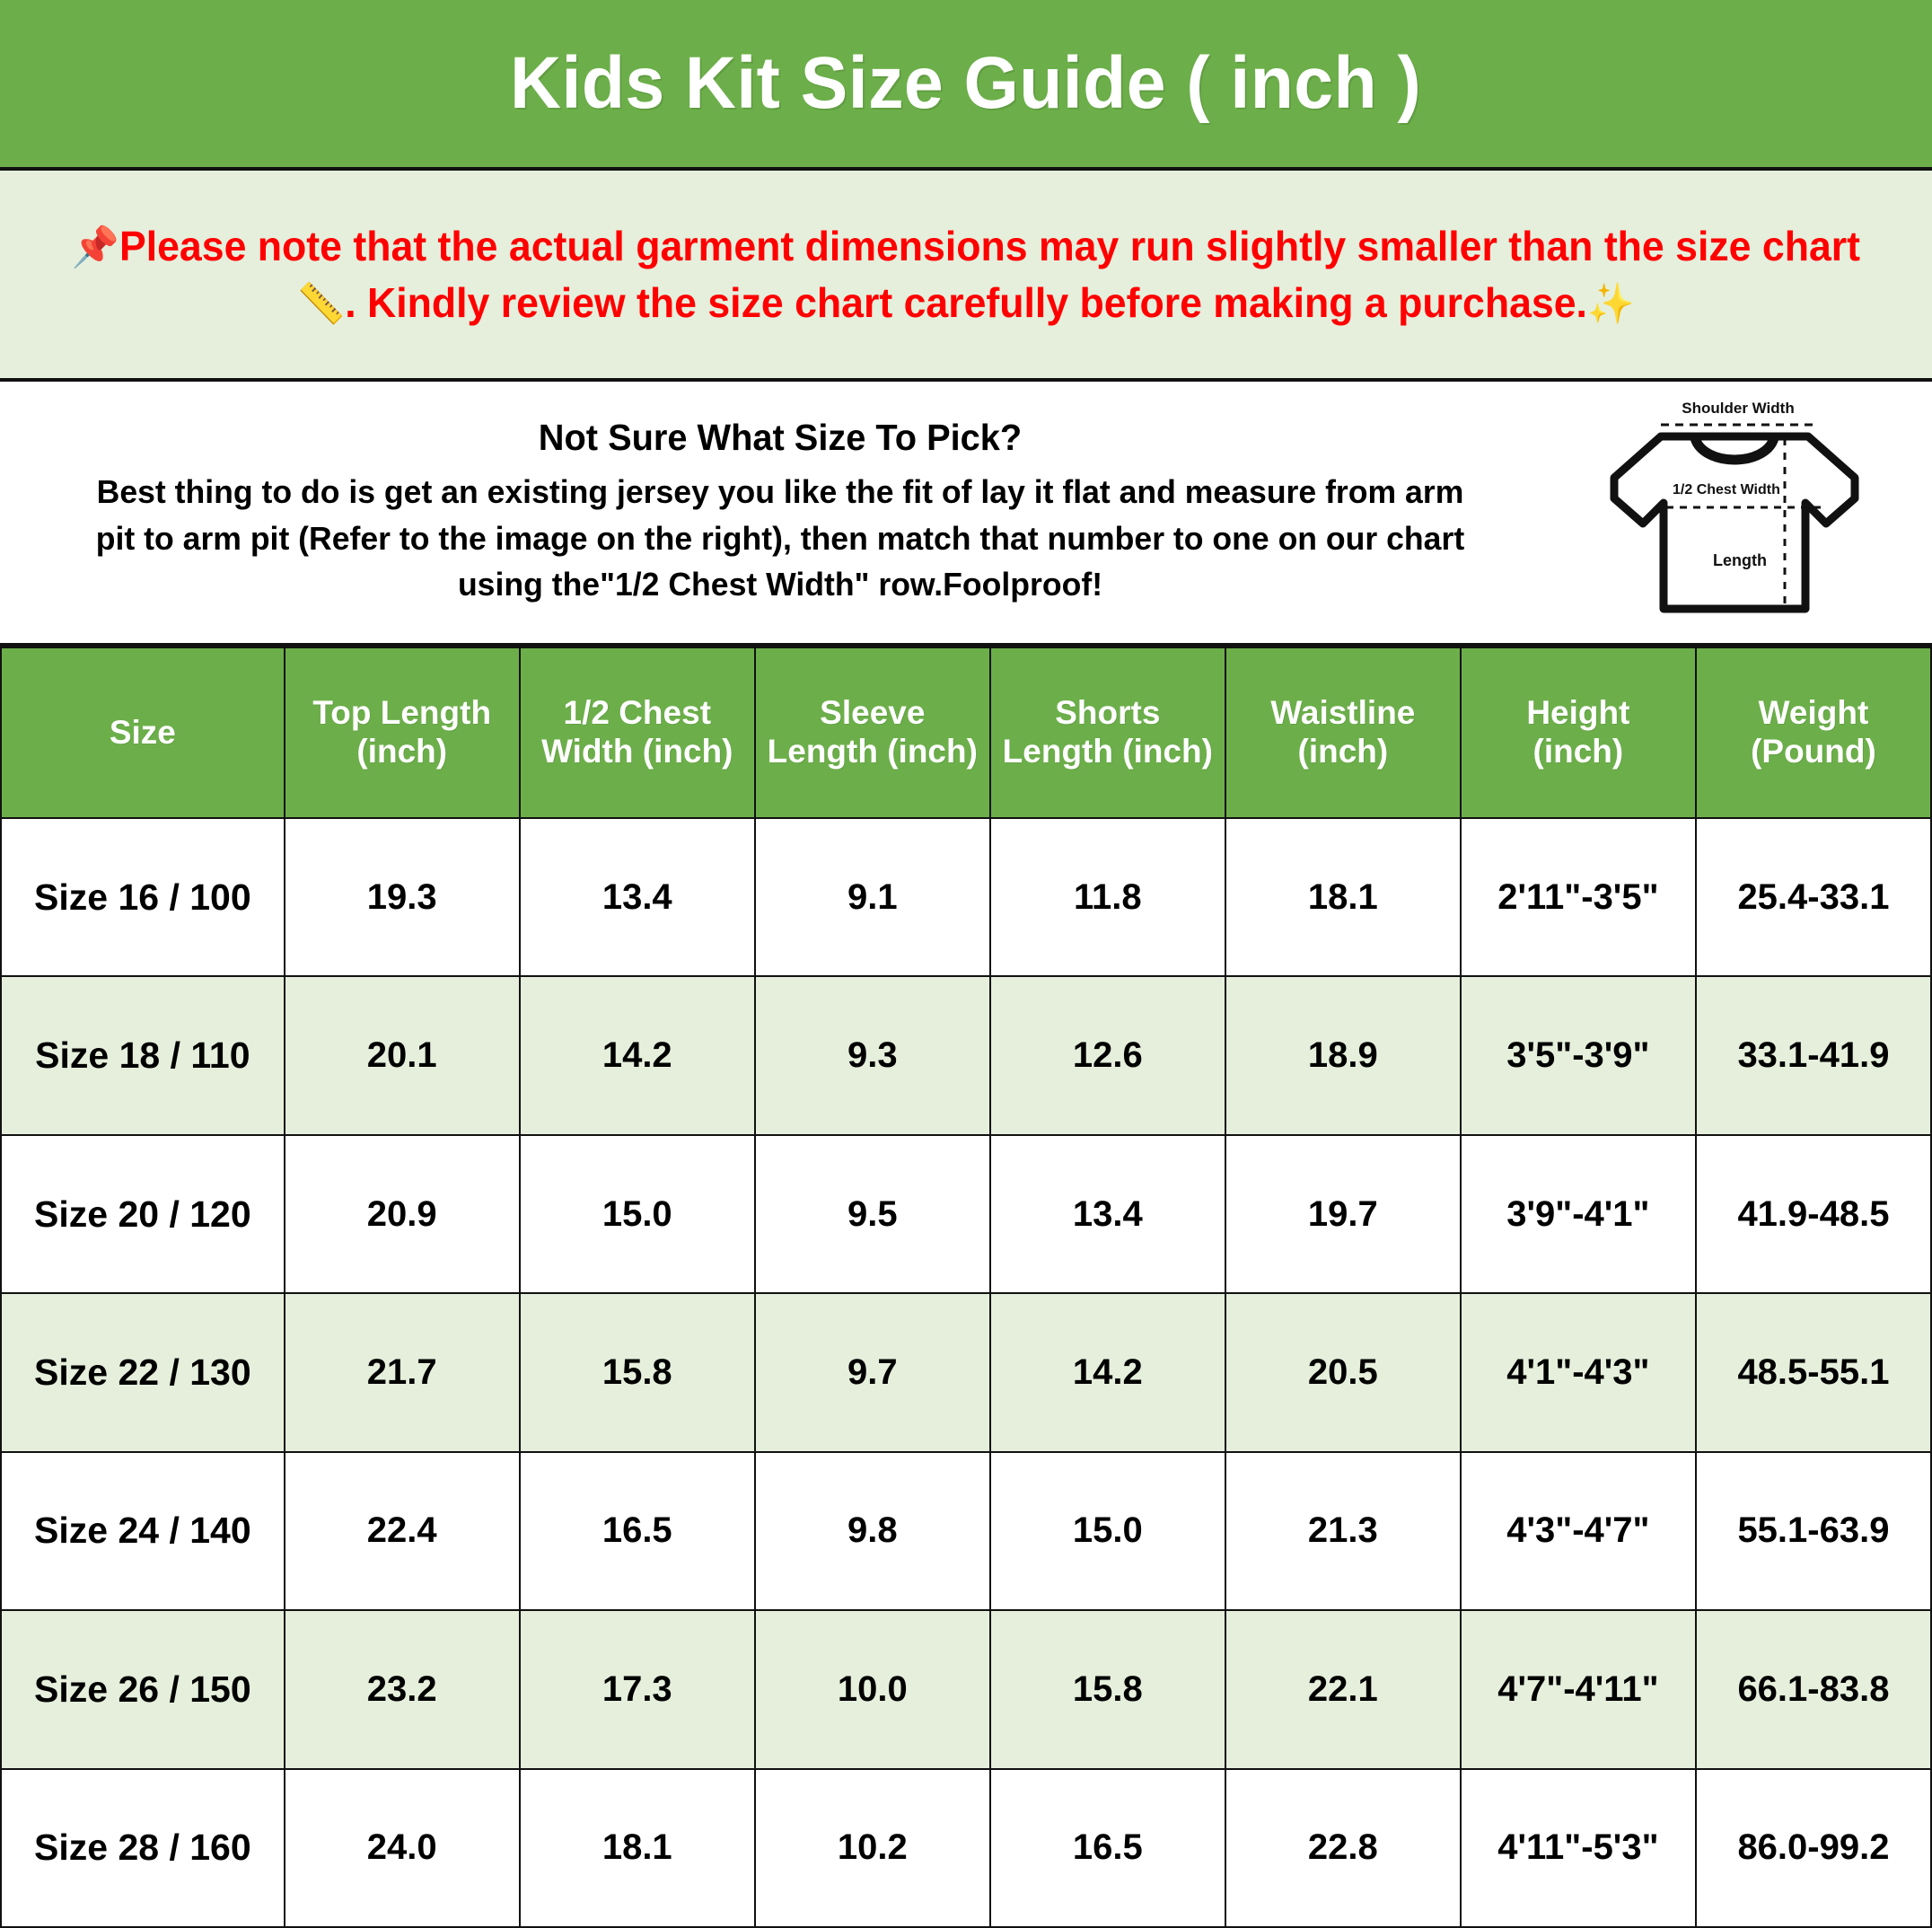  What do you see at coordinates (1813, 1214) in the screenshot?
I see `cell-weight: 41.9-48.5` at bounding box center [1813, 1214].